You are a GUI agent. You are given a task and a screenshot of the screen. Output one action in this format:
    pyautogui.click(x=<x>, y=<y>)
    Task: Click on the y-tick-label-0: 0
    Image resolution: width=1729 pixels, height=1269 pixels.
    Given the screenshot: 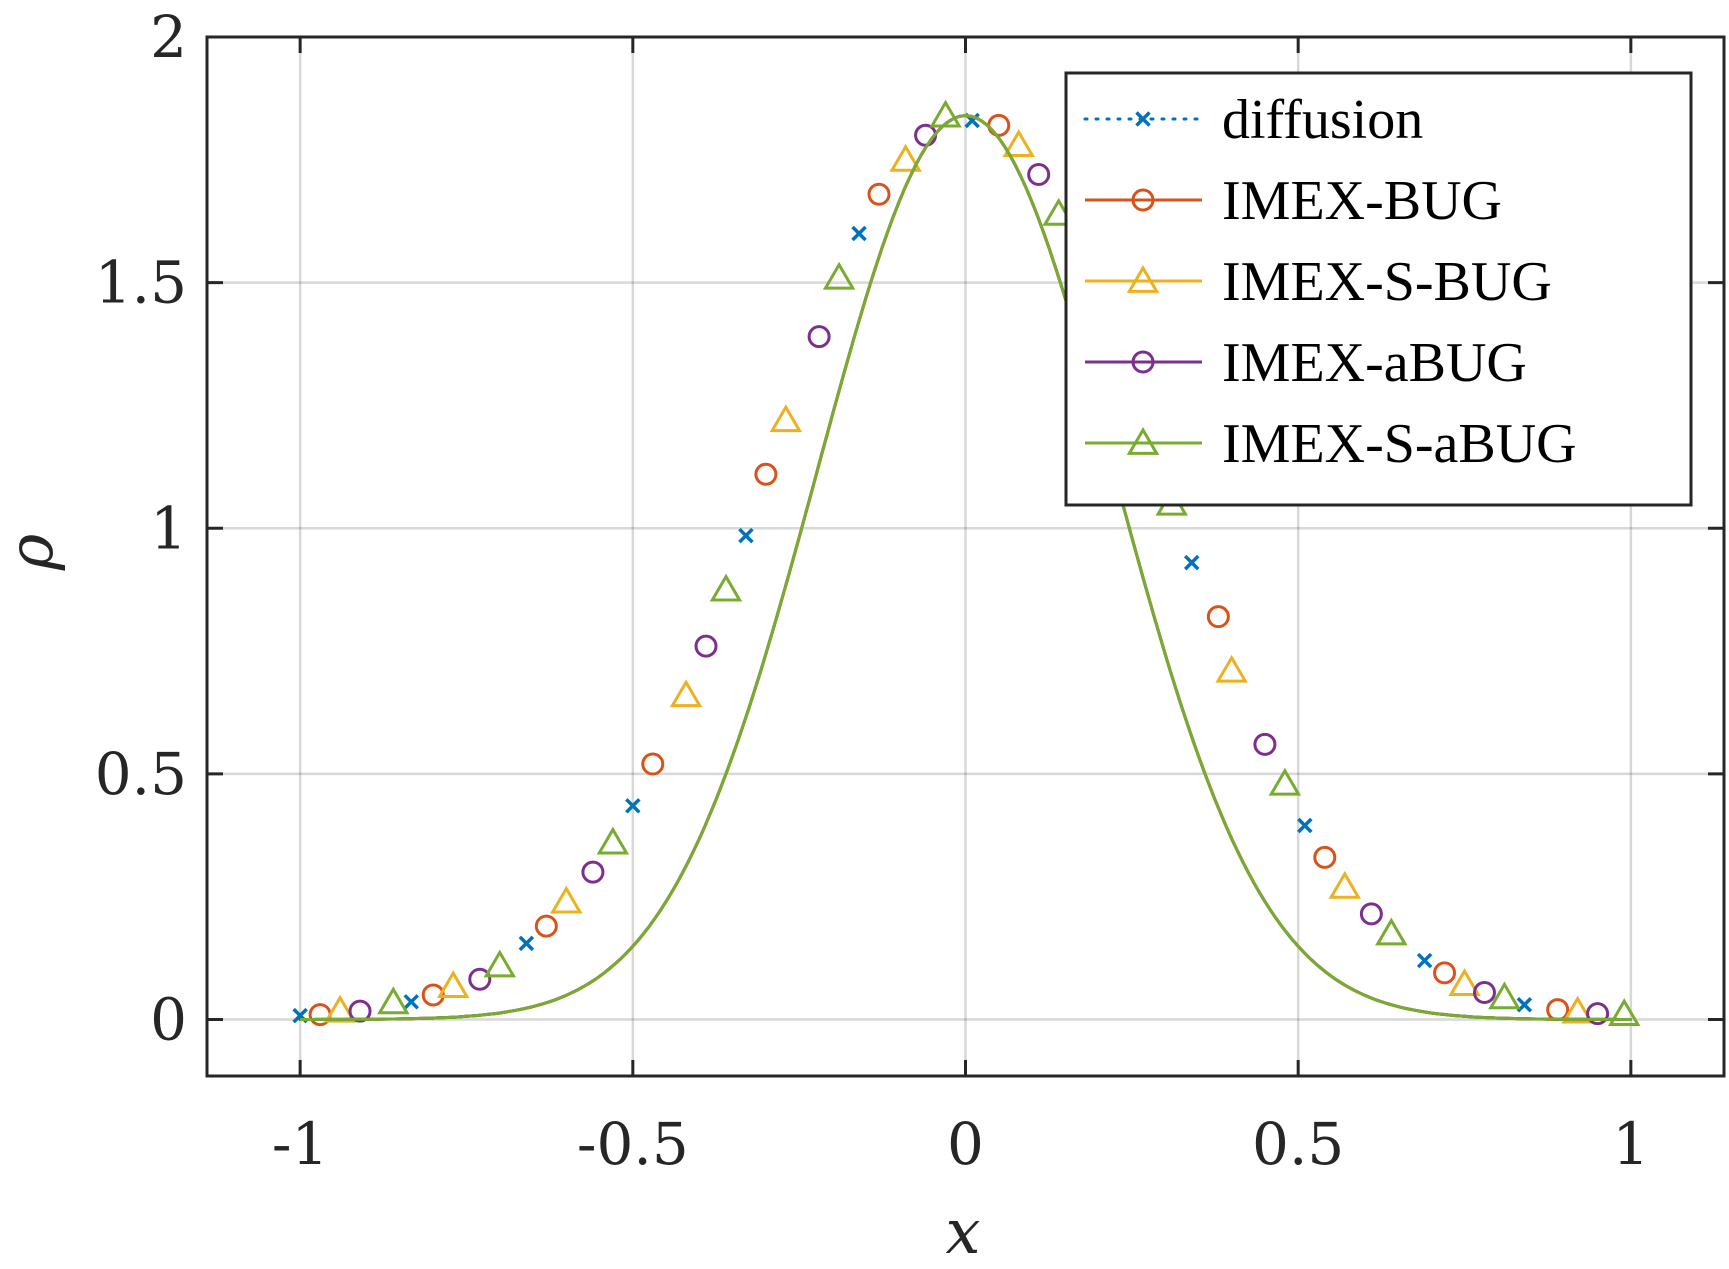 What is the action you would take?
    pyautogui.click(x=168, y=1020)
    